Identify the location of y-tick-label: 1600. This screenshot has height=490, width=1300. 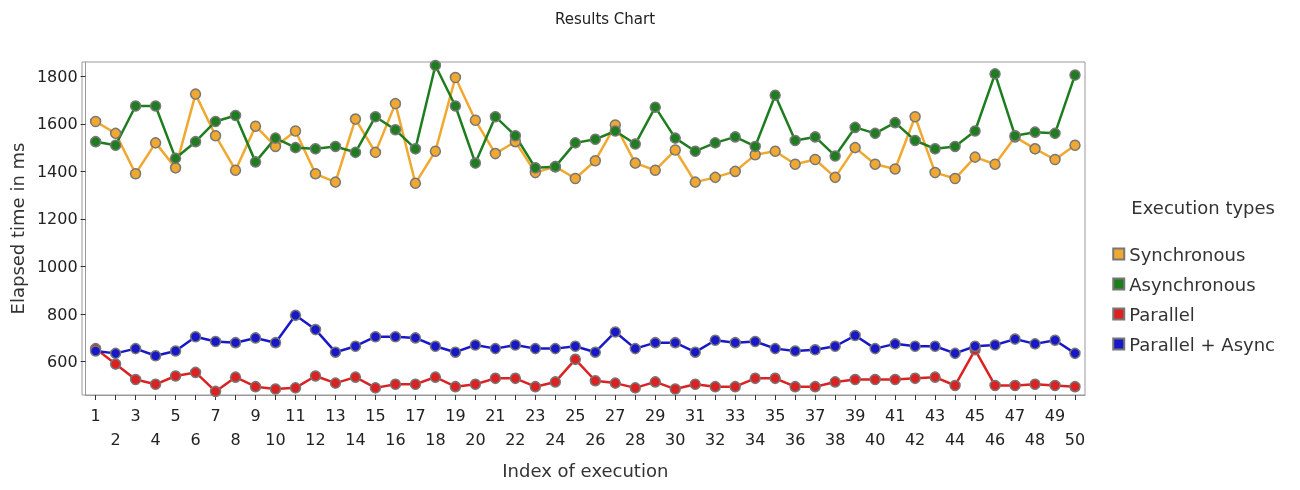
(57, 124).